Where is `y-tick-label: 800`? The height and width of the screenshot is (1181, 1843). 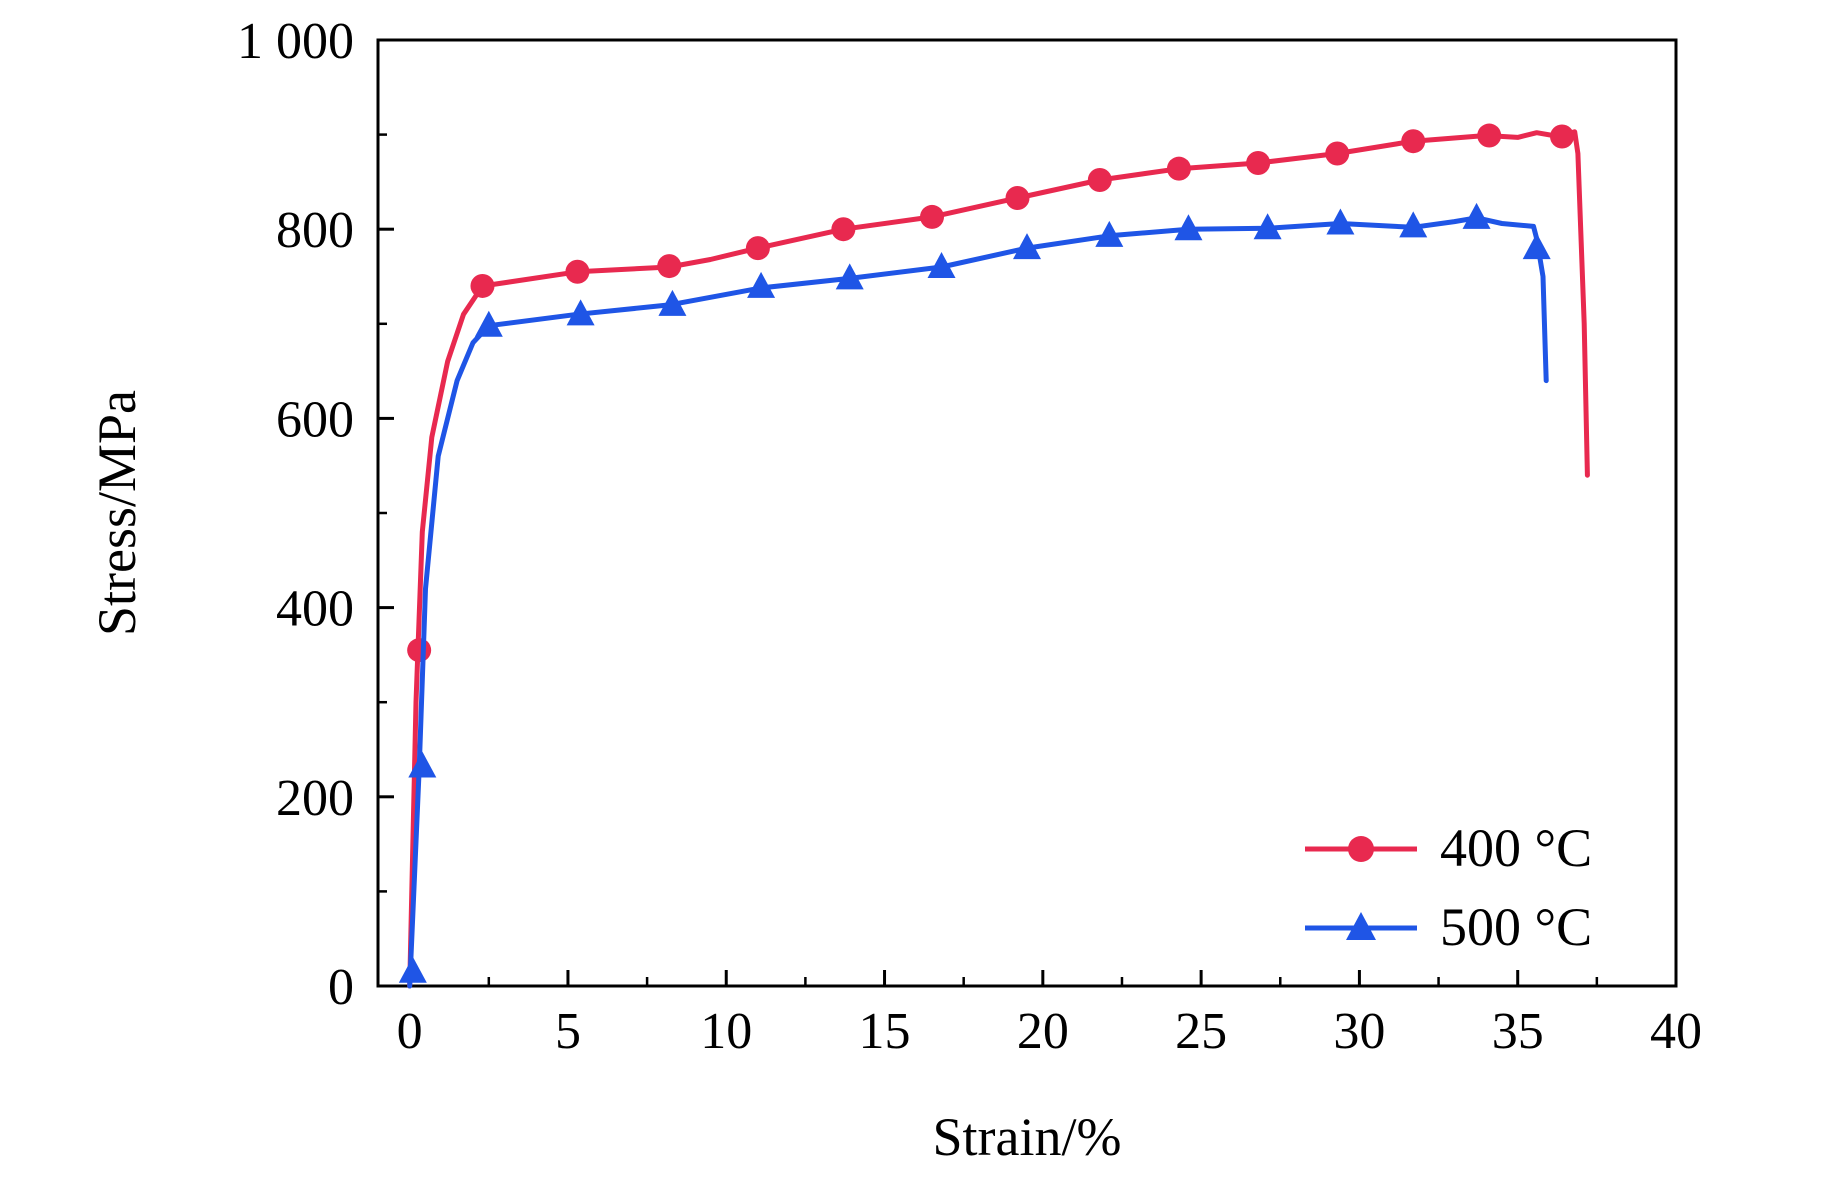 y-tick-label: 800 is located at coordinates (315, 230).